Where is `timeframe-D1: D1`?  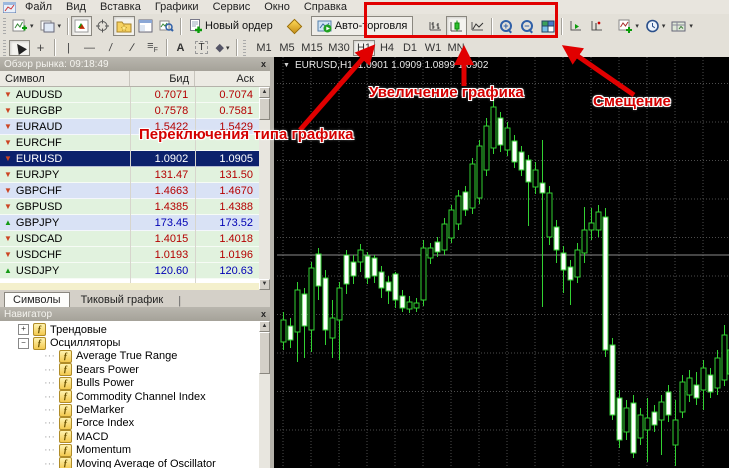 timeframe-D1: D1 is located at coordinates (410, 47).